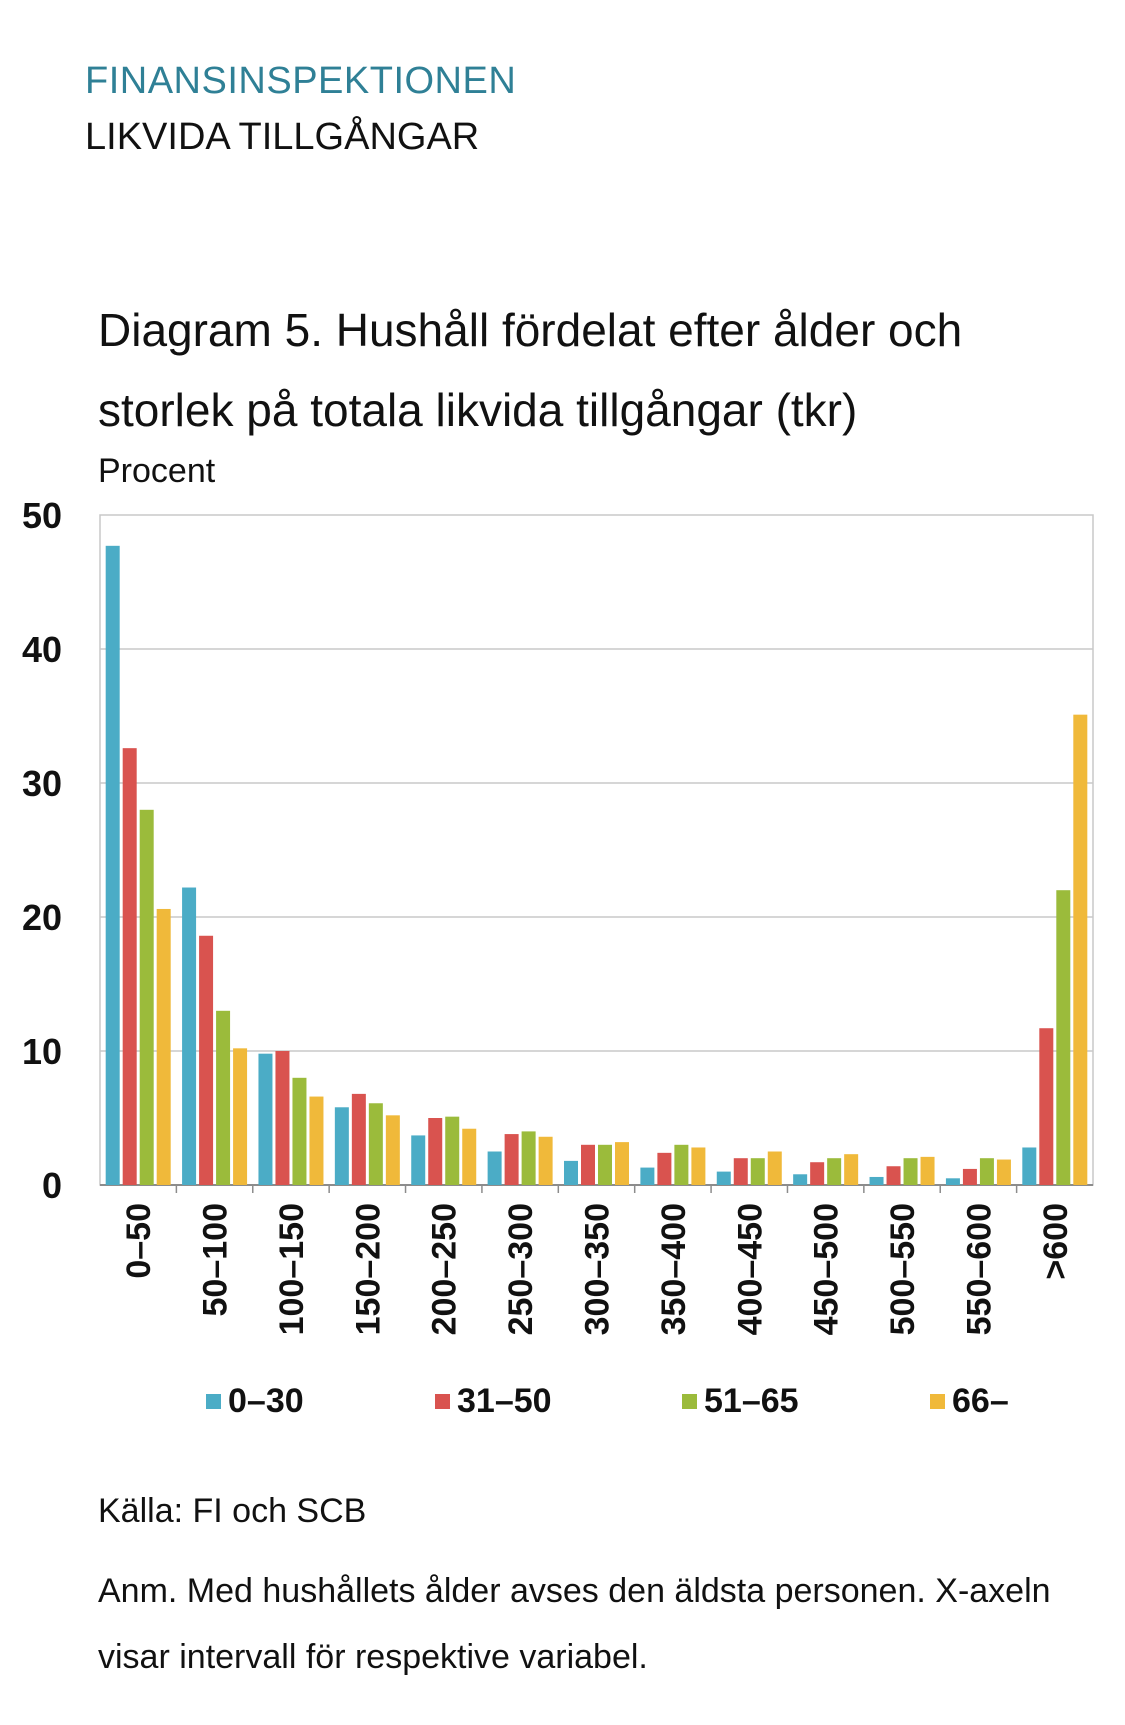 This screenshot has height=1725, width=1125. I want to click on legend-label: 66–, so click(980, 1401).